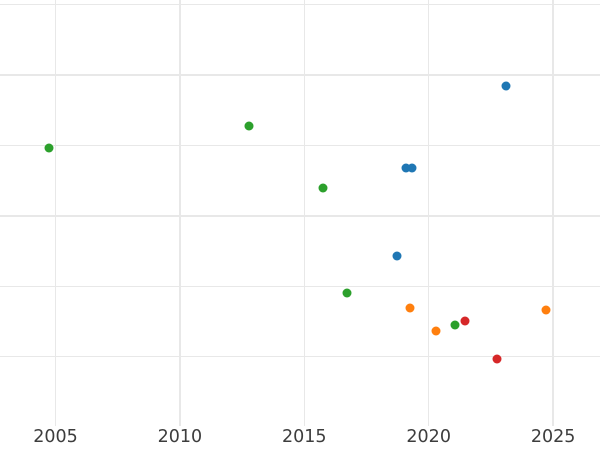 This screenshot has height=450, width=600. I want to click on x-tick-label: 2010, so click(180, 437).